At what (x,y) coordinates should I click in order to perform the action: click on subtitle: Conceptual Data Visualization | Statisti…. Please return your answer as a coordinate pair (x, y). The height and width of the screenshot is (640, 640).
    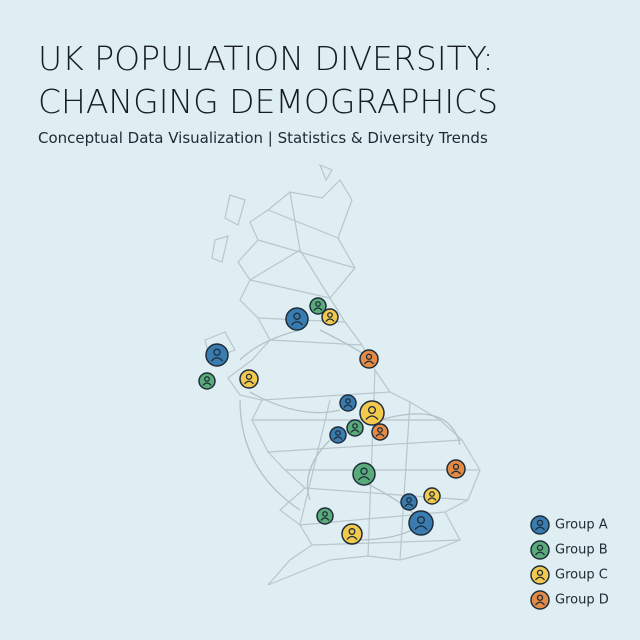
    Looking at the image, I should click on (263, 138).